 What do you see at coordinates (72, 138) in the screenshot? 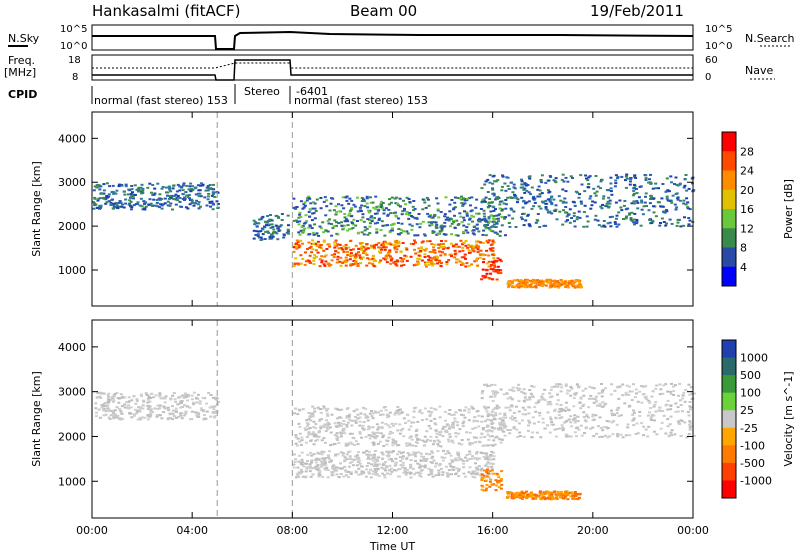
I see `y-tick-label: 4000` at bounding box center [72, 138].